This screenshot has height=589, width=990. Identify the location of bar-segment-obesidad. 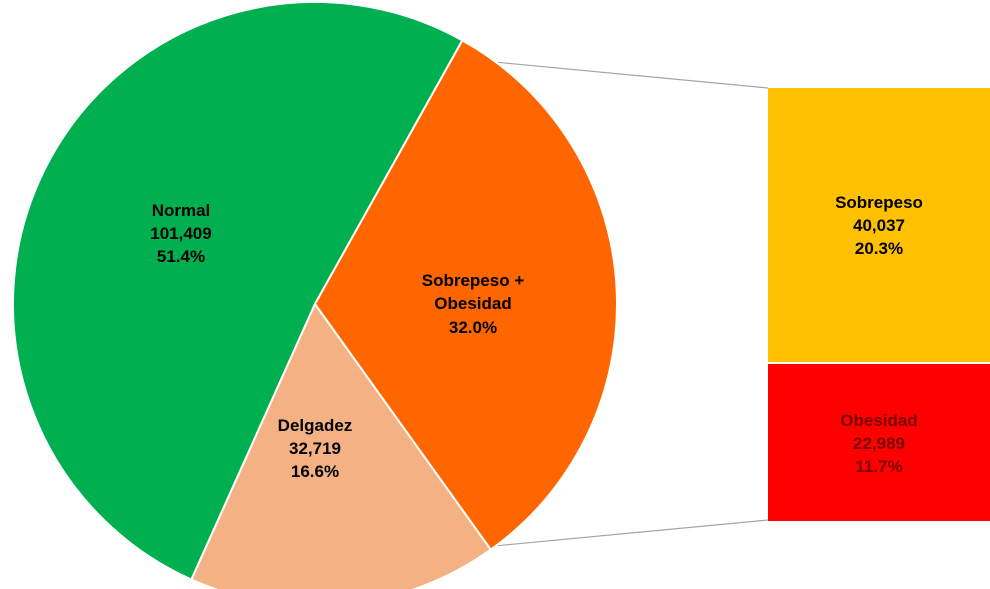
(879, 442).